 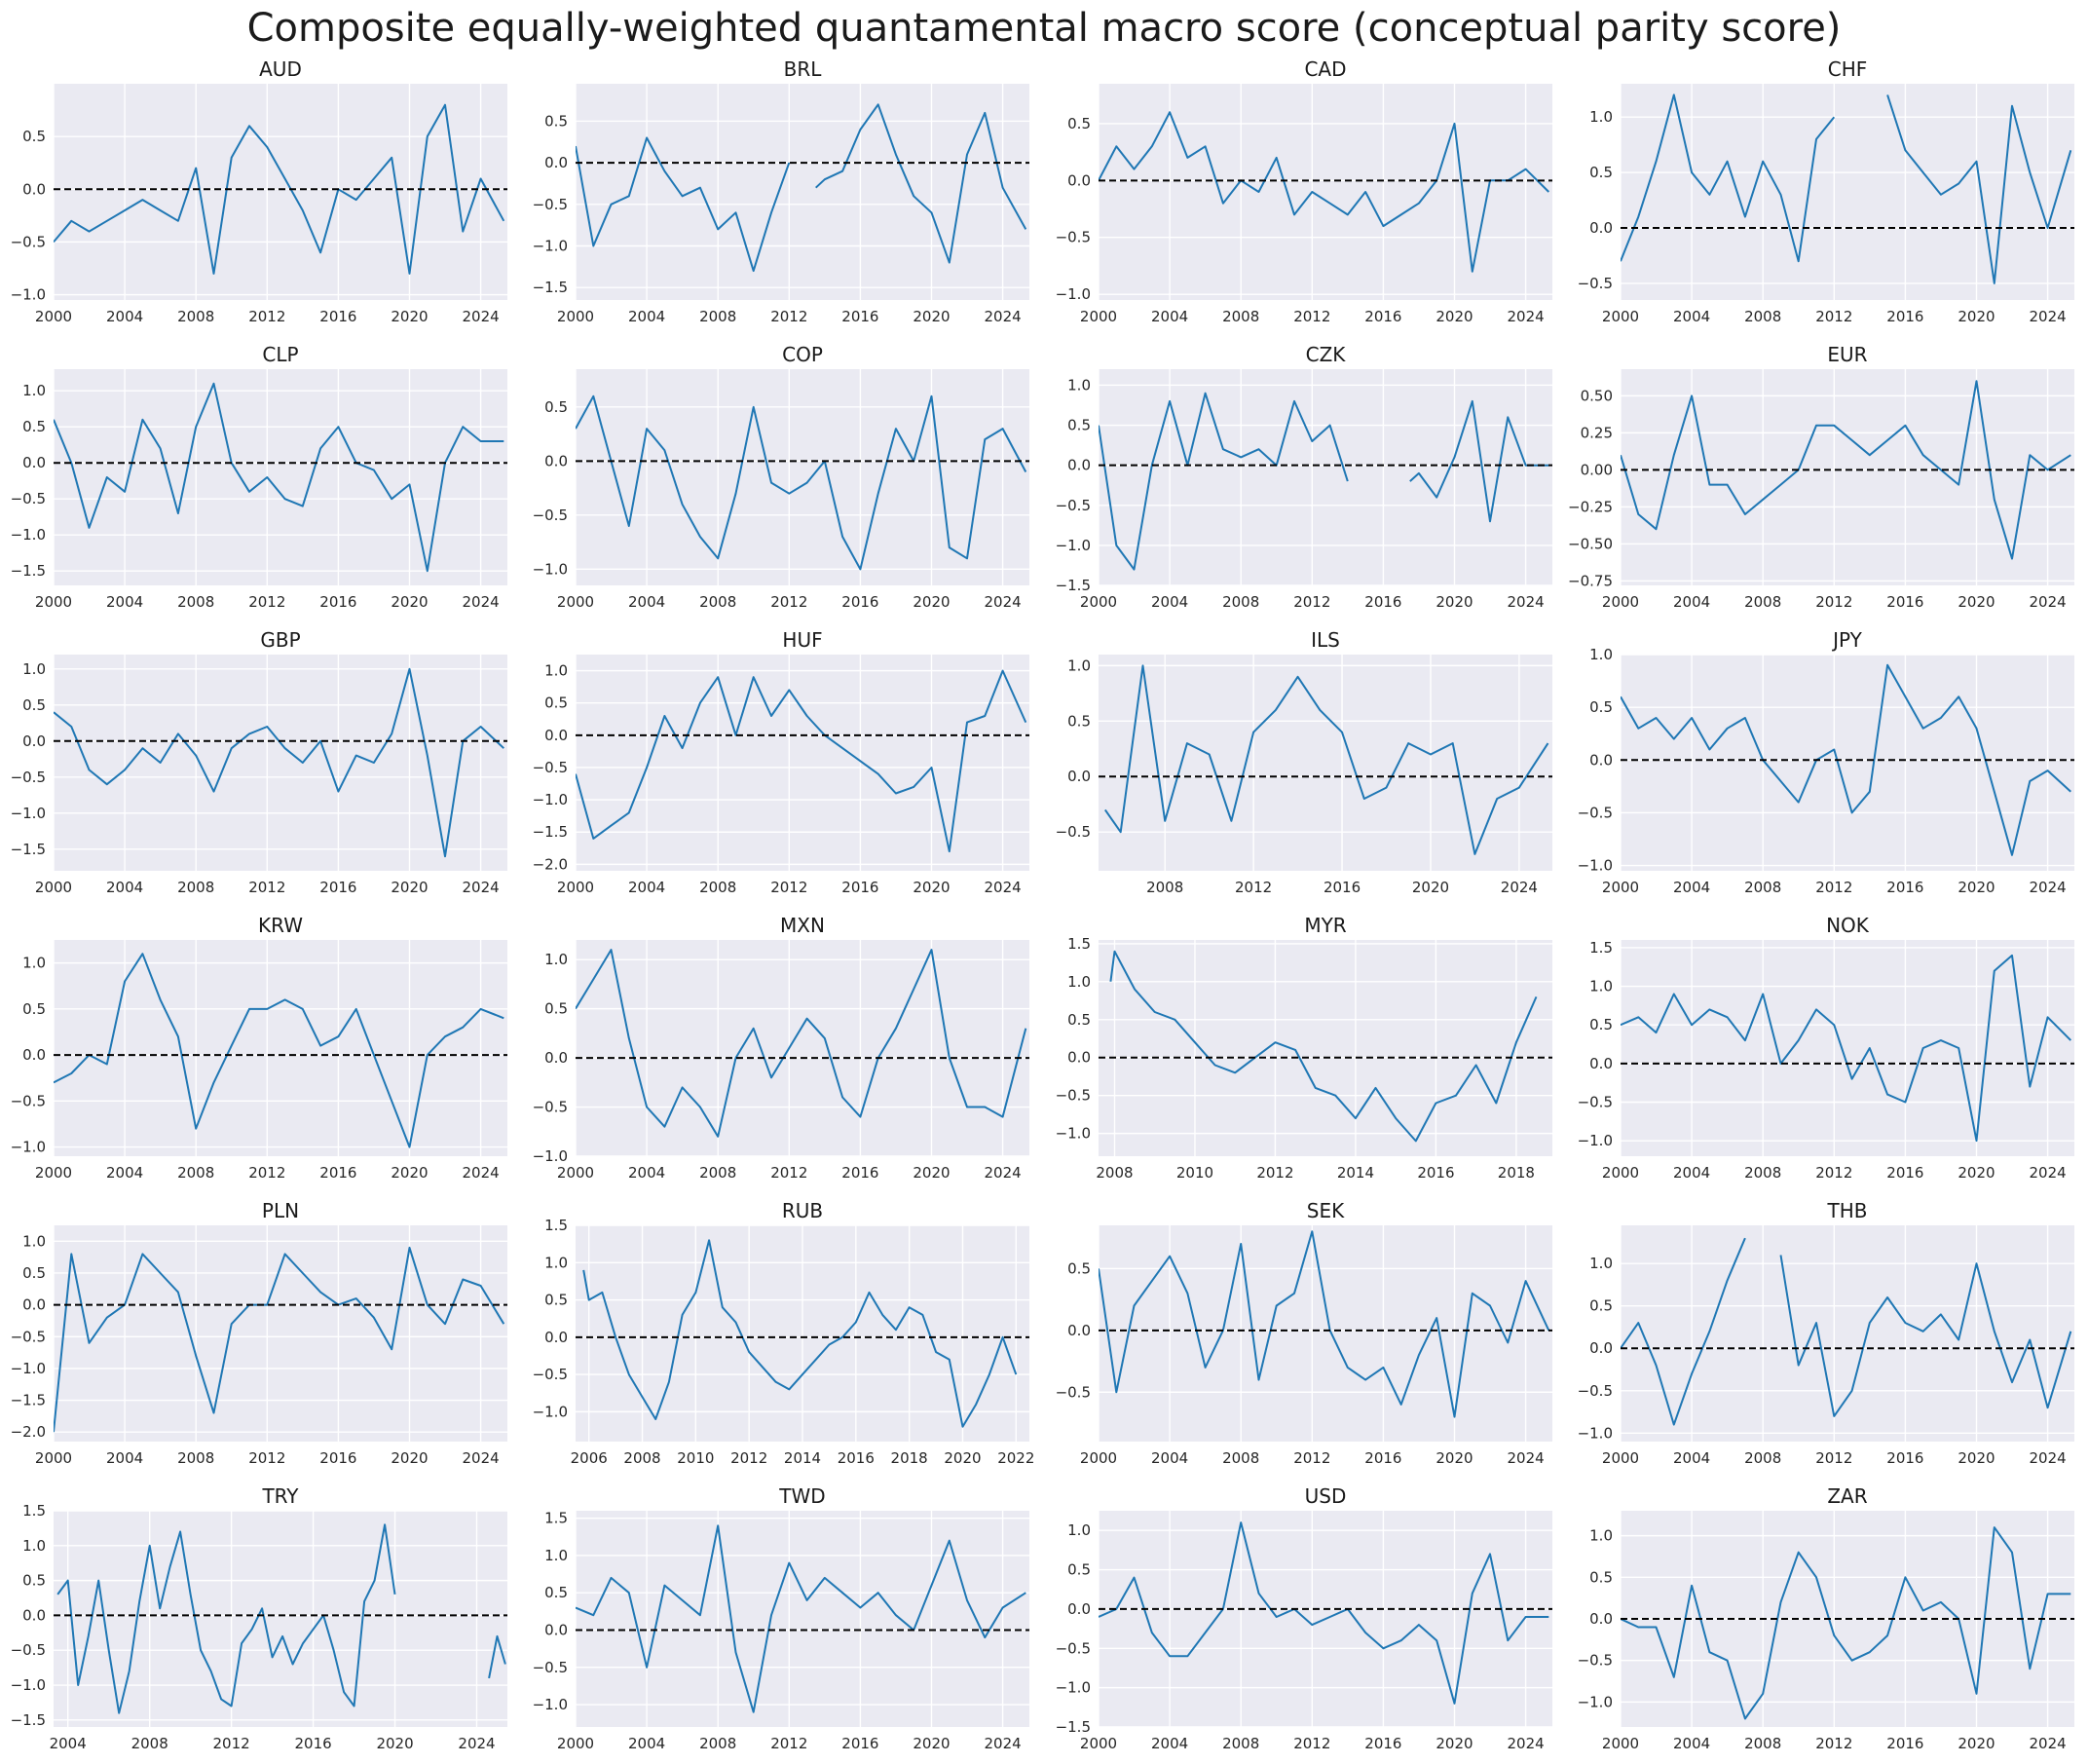 I want to click on panel-title: KRW, so click(x=280, y=925).